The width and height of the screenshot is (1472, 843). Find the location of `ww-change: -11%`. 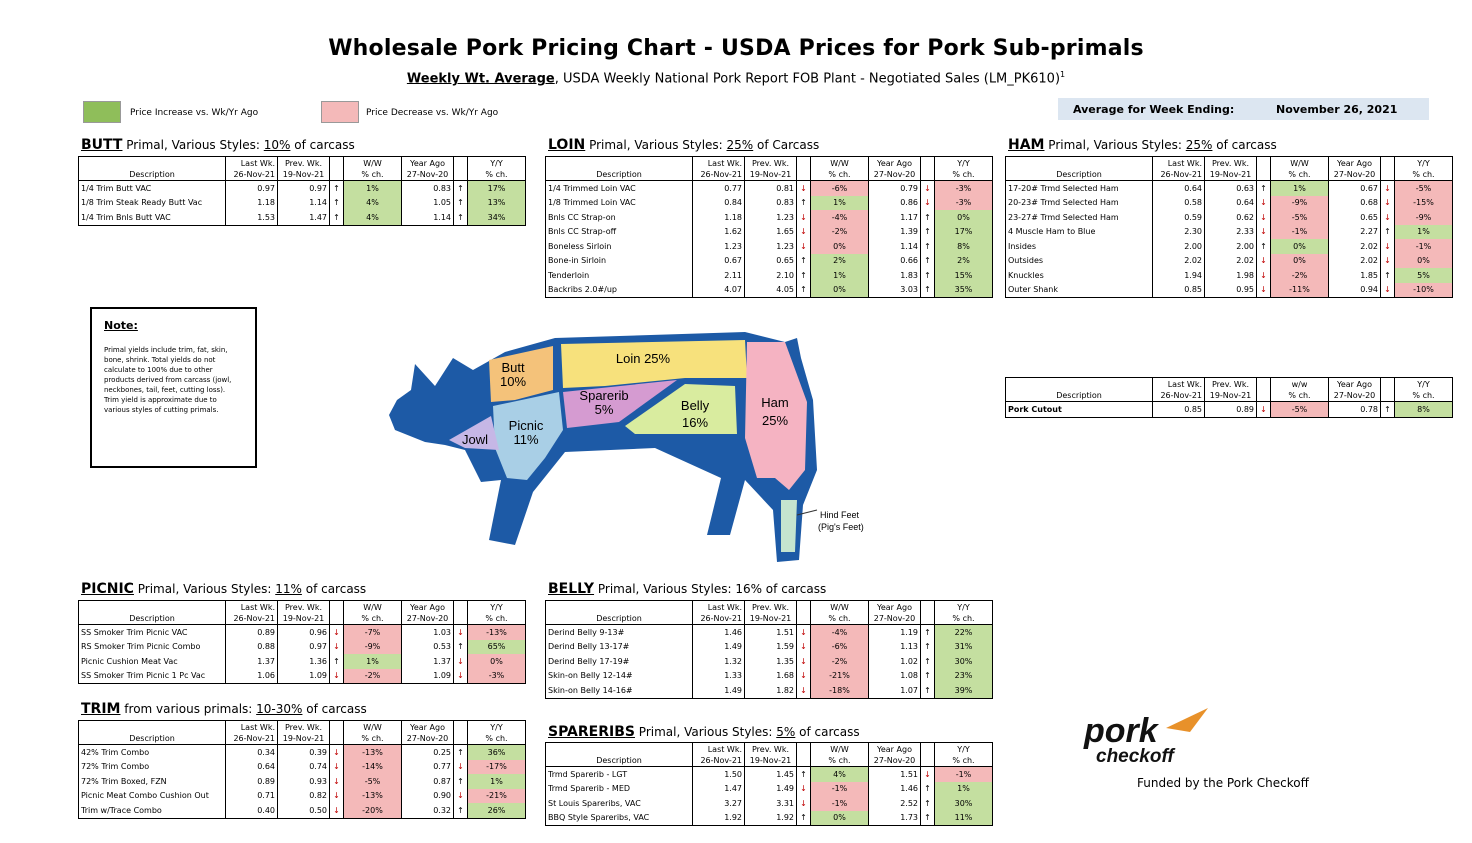

ww-change: -11% is located at coordinates (1299, 290).